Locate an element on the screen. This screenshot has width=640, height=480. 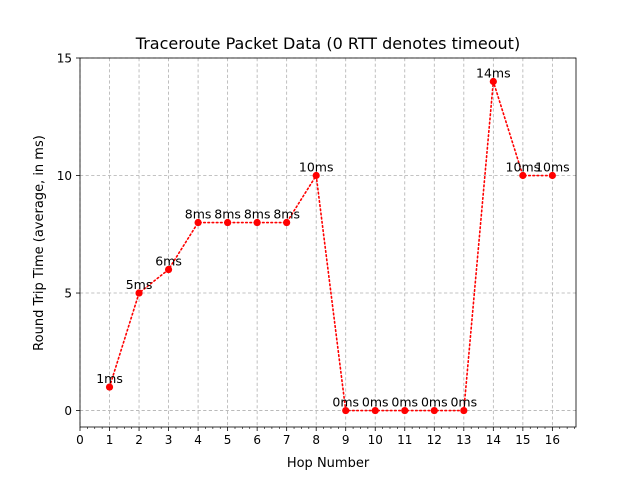
x-tick-label: 15 is located at coordinates (522, 440).